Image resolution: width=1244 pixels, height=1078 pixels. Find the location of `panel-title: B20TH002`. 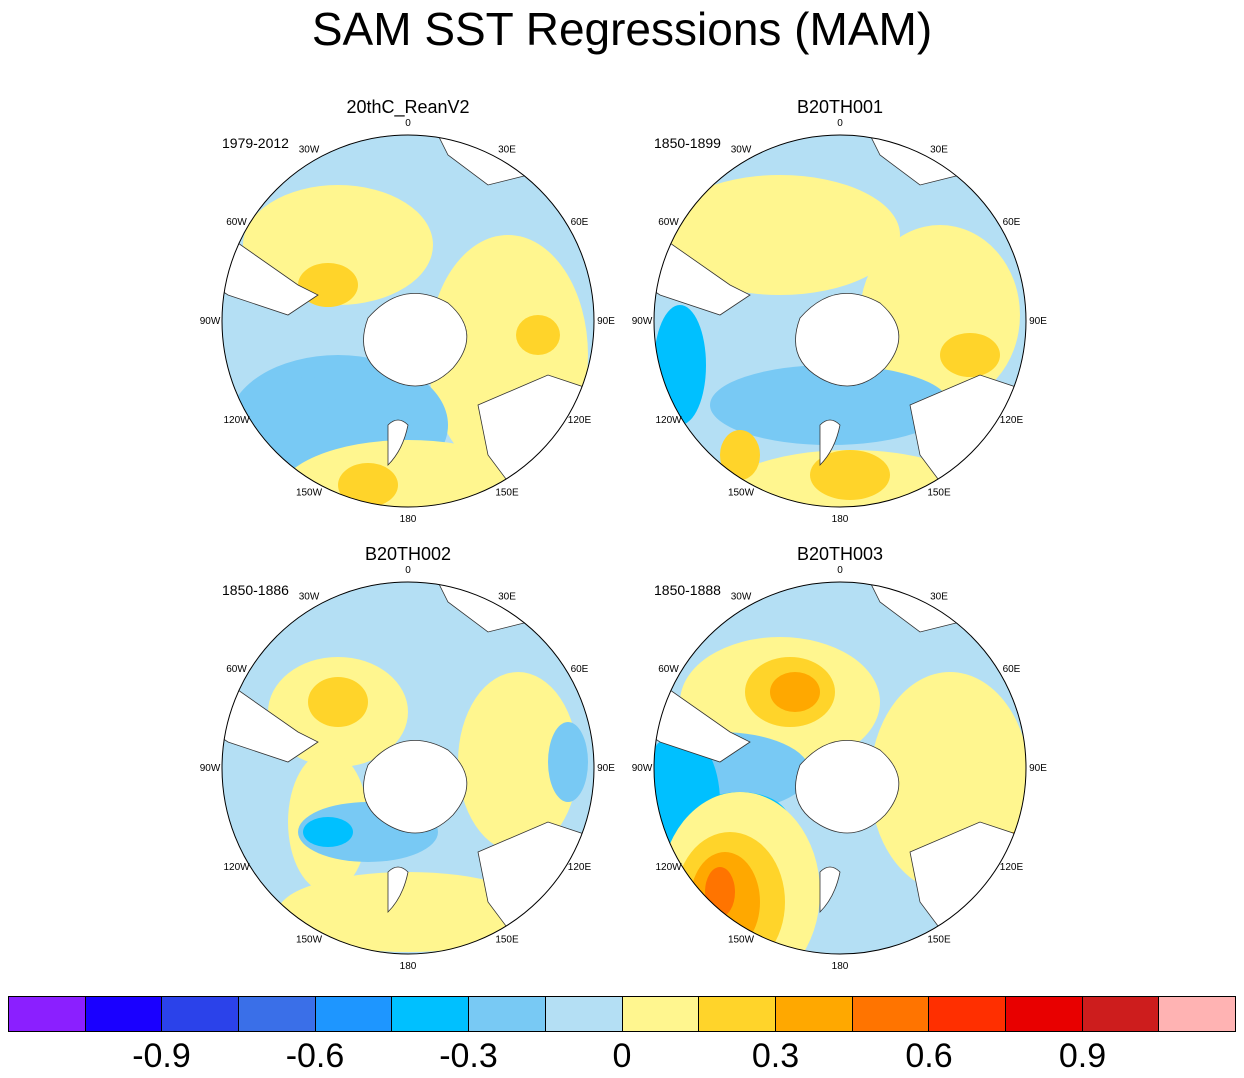

panel-title: B20TH002 is located at coordinates (408, 554).